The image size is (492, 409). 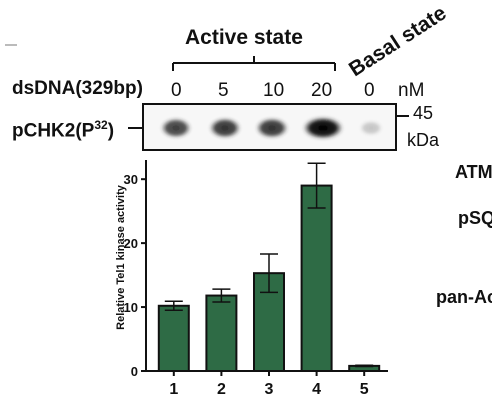 I want to click on active-state-label: Active state, so click(x=244, y=37).